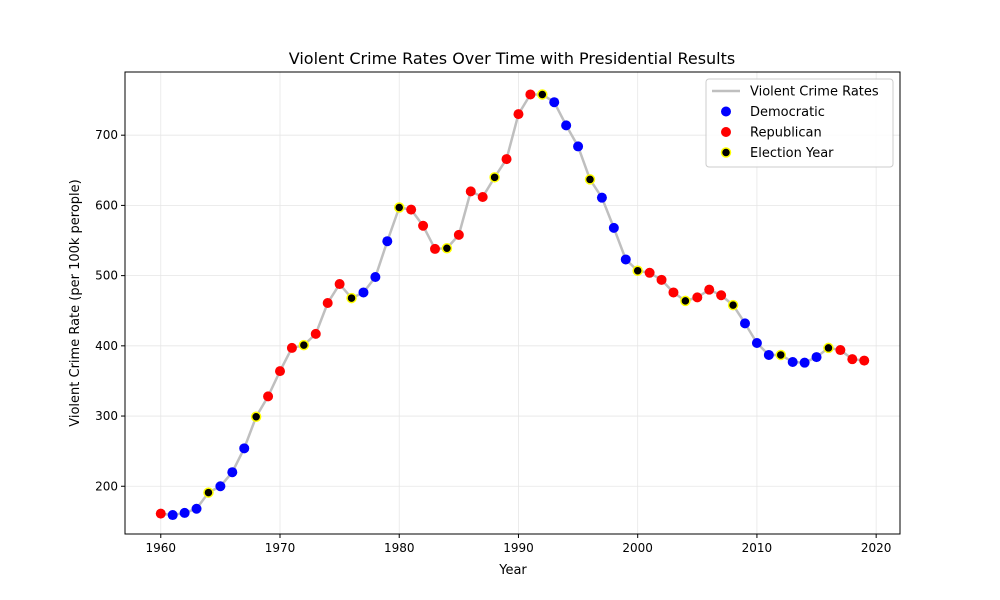 This screenshot has width=1000, height=600. I want to click on x-tick-label: 1980, so click(399, 548).